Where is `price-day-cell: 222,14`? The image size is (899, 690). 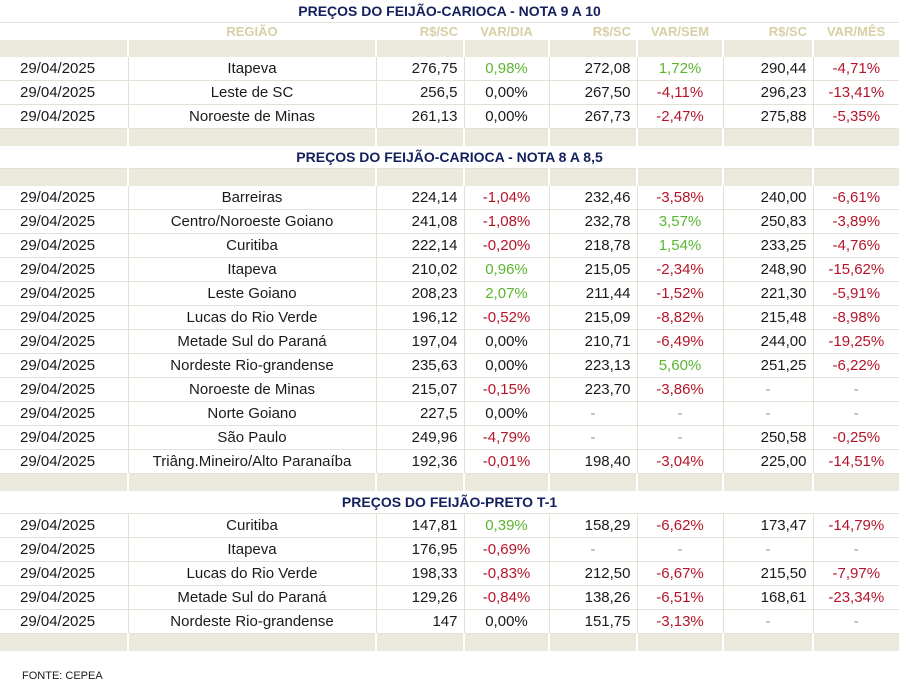
price-day-cell: 222,14 is located at coordinates (419, 245).